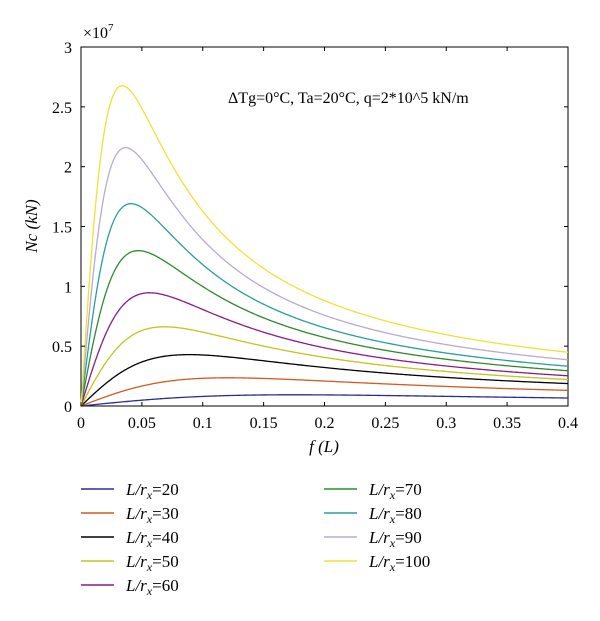 The image size is (600, 621). Describe the element at coordinates (395, 539) in the screenshot. I see `legend-label: L/rx=90` at that location.